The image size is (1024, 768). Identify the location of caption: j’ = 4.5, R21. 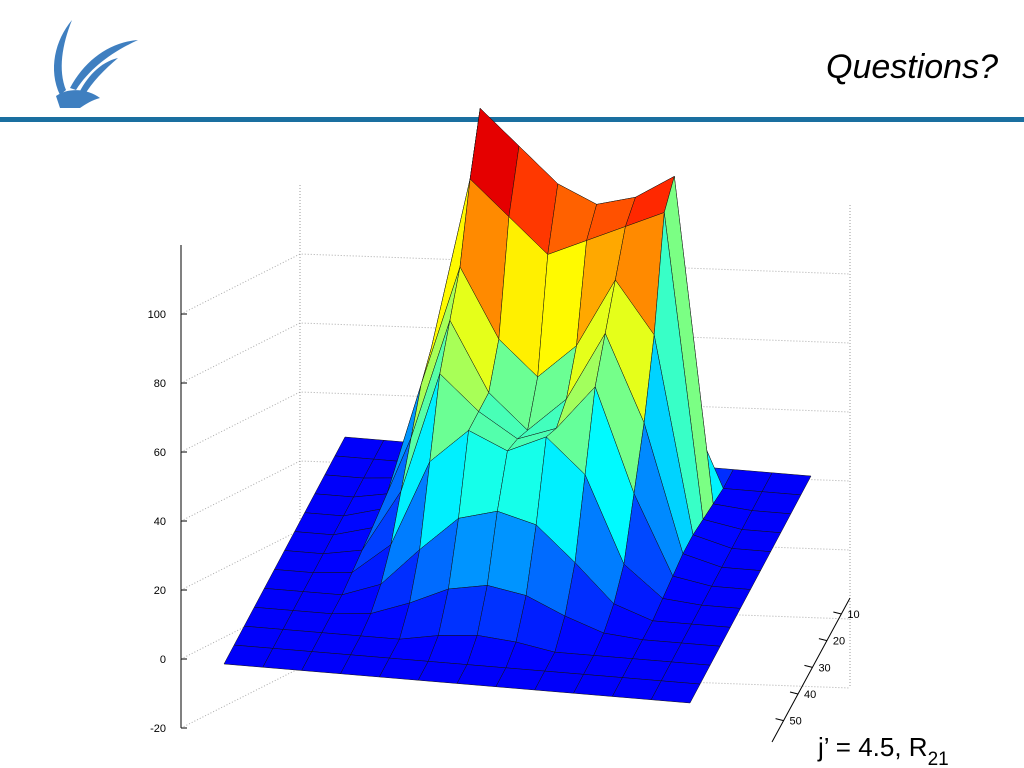
(883, 750).